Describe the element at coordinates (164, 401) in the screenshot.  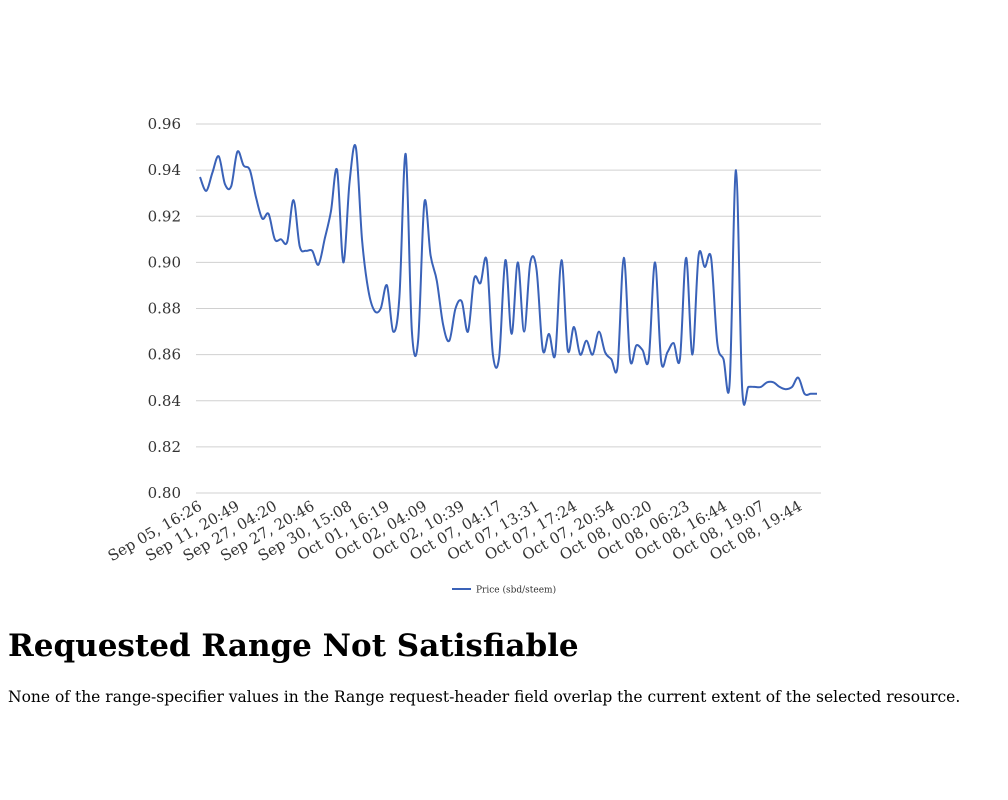
I see `y-tick-label: 0.84` at that location.